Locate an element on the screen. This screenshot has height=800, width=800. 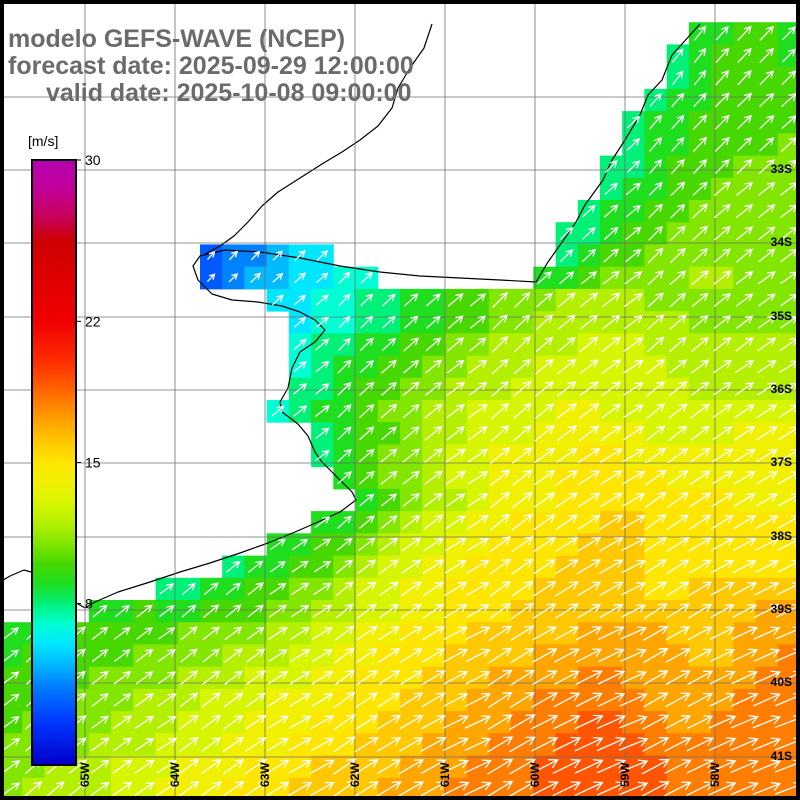
colorbar-gradient-bar is located at coordinates (54, 462).